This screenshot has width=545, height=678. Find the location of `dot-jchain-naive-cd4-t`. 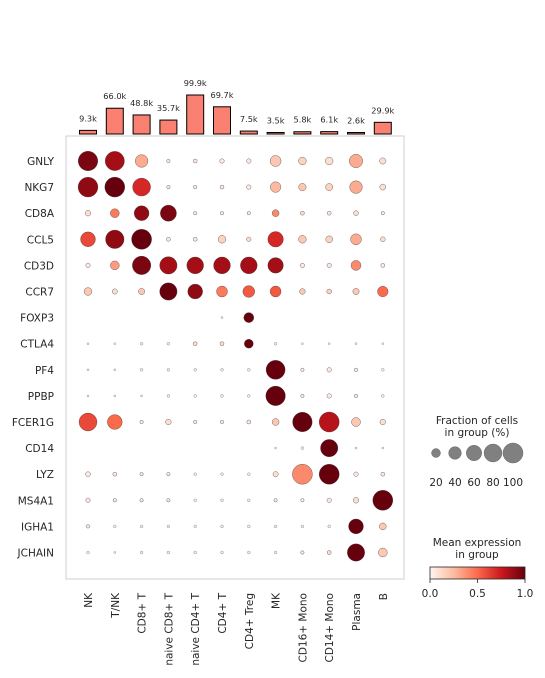

dot-jchain-naive-cd4-t is located at coordinates (195, 552).